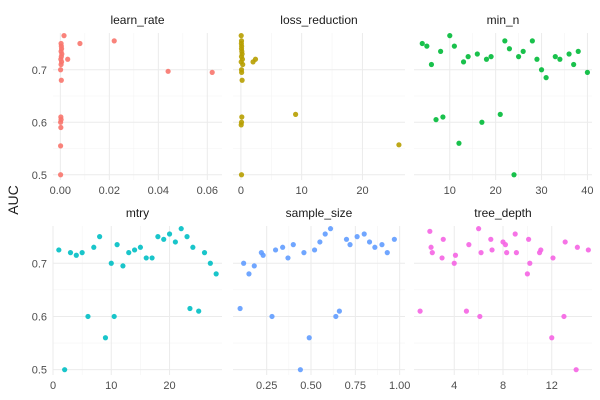  I want to click on facet-title: sample_size, so click(319, 213).